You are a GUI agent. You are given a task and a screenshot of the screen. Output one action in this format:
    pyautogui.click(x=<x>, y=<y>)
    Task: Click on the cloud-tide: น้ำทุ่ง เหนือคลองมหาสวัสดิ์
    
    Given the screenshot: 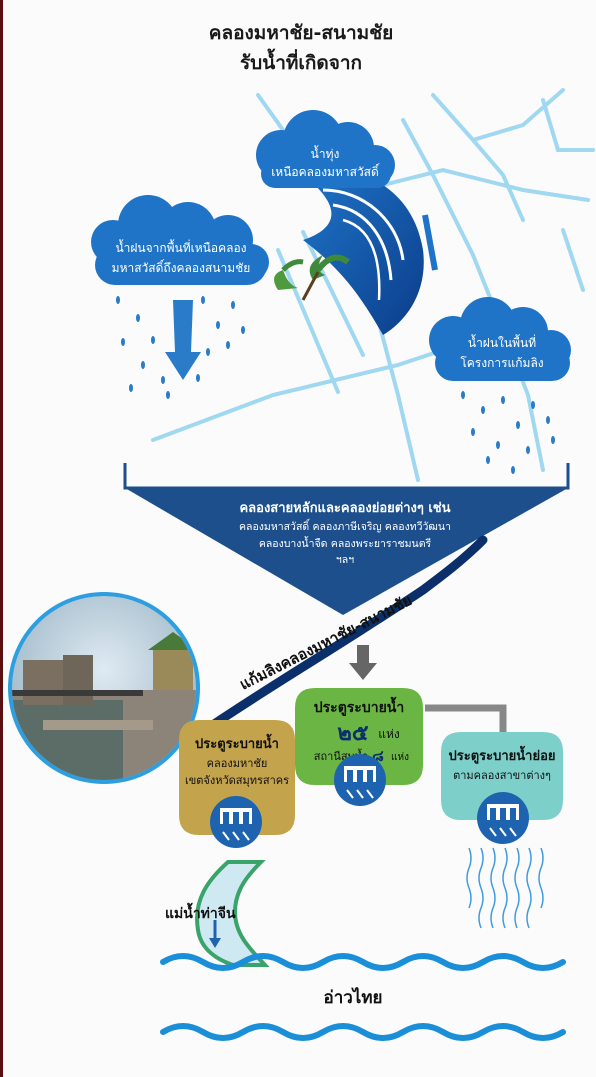 What is the action you would take?
    pyautogui.click(x=325, y=149)
    